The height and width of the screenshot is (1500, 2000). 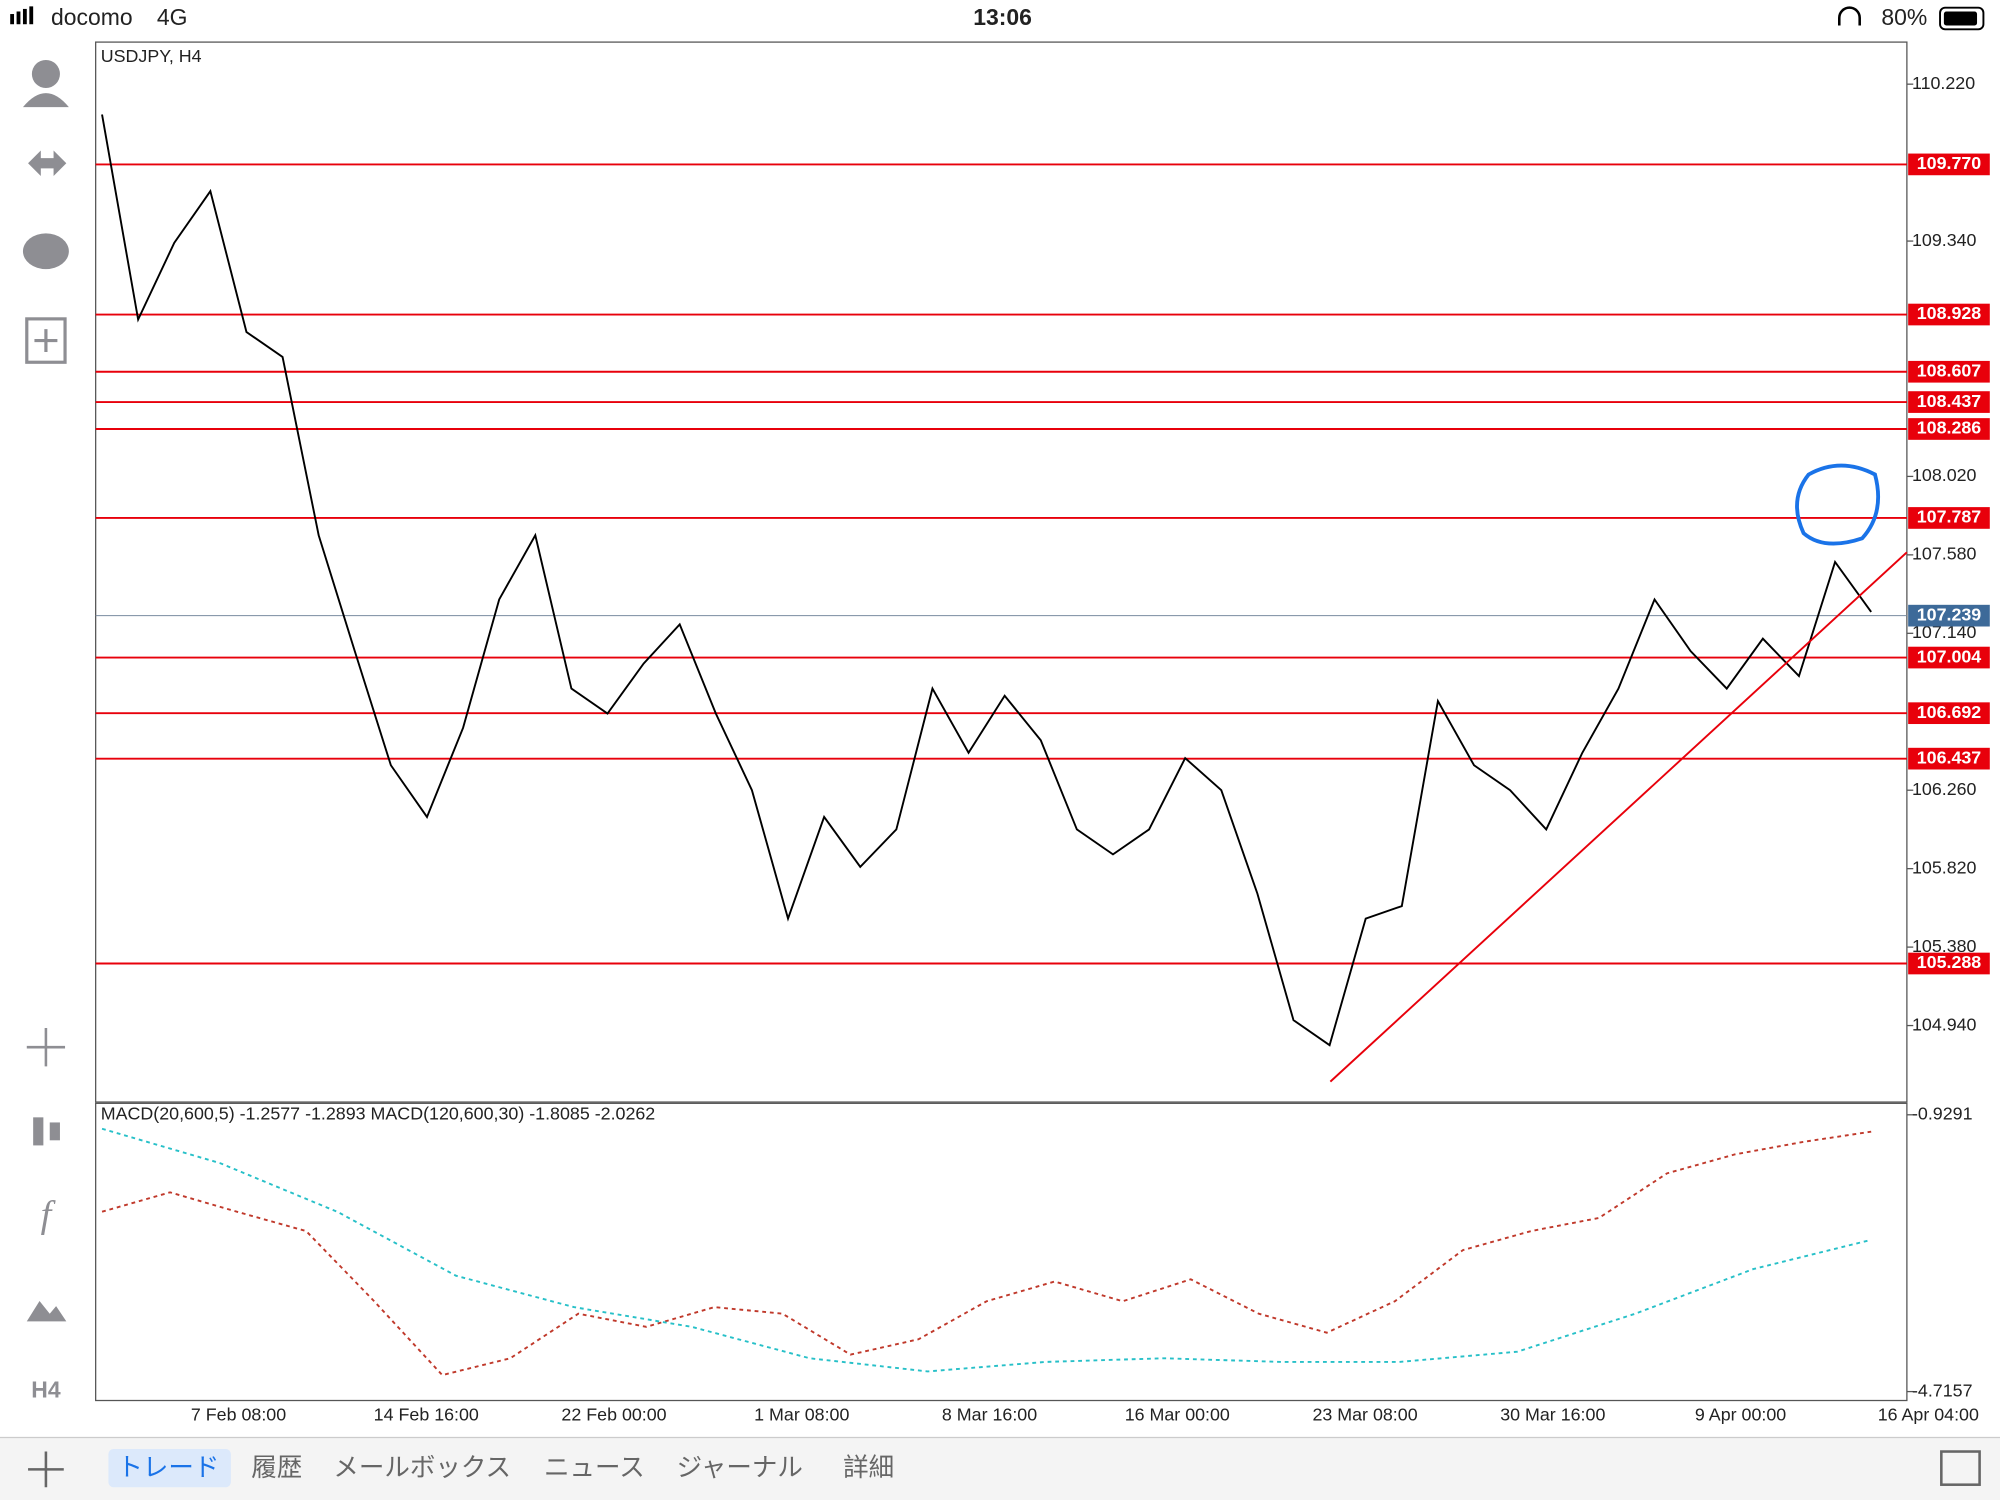 What do you see at coordinates (46, 1390) in the screenshot?
I see `timeframe-button: H4` at bounding box center [46, 1390].